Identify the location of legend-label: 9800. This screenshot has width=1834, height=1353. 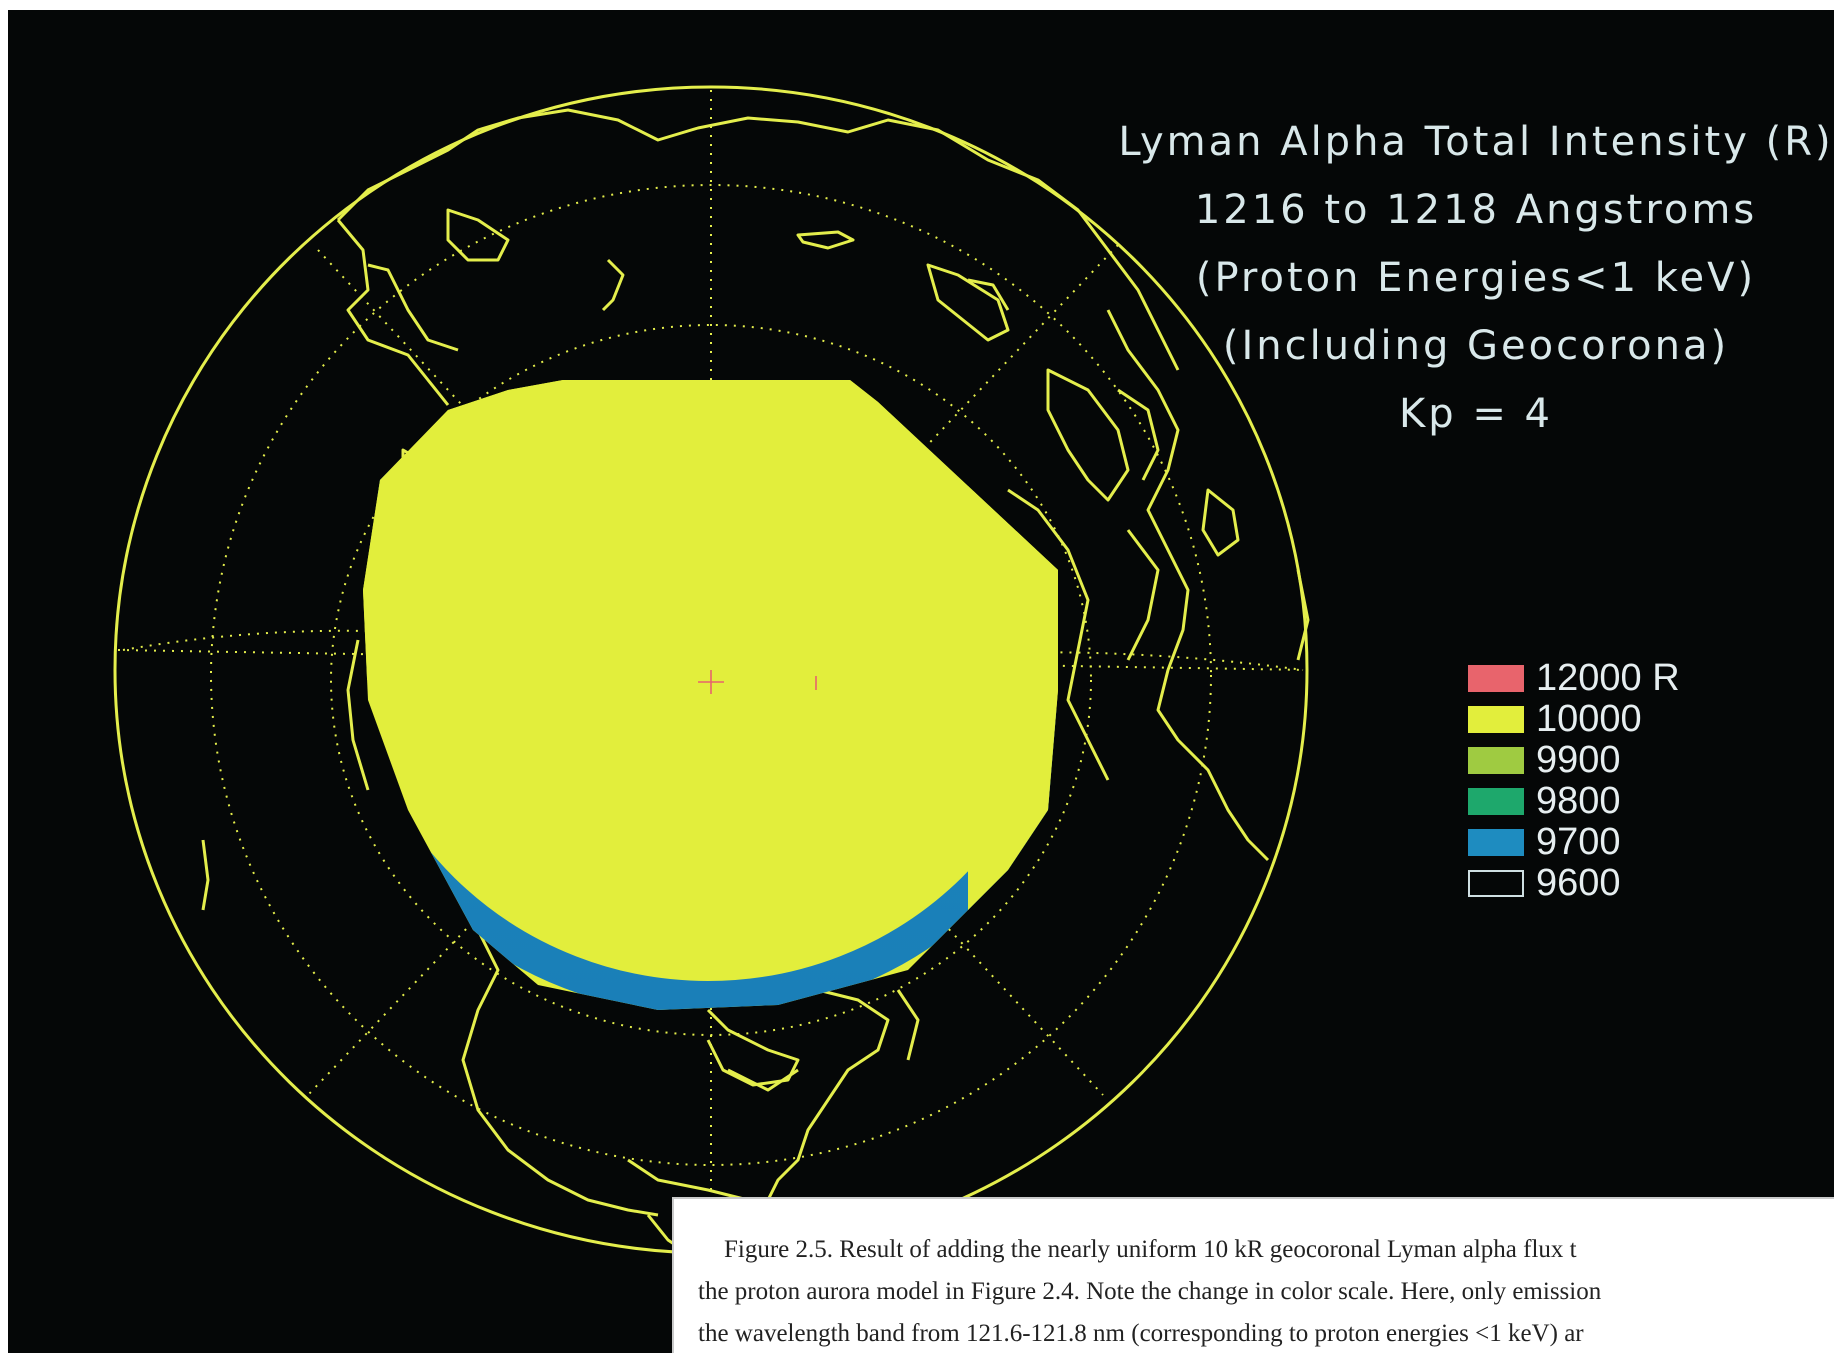
(1578, 801).